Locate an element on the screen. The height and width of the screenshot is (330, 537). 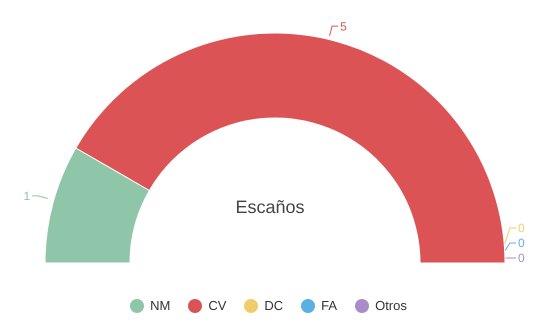
legend-label: NM is located at coordinates (159, 305).